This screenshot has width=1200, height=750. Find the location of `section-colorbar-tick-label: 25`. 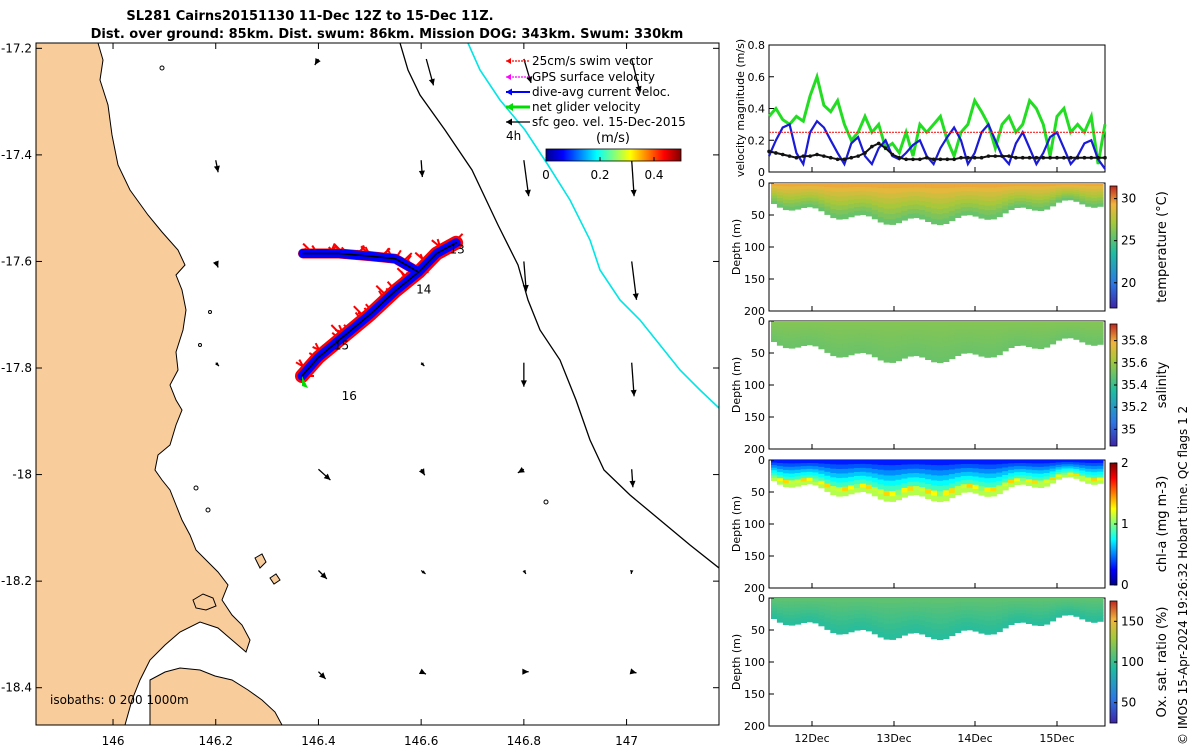

section-colorbar-tick-label: 25 is located at coordinates (1128, 241).